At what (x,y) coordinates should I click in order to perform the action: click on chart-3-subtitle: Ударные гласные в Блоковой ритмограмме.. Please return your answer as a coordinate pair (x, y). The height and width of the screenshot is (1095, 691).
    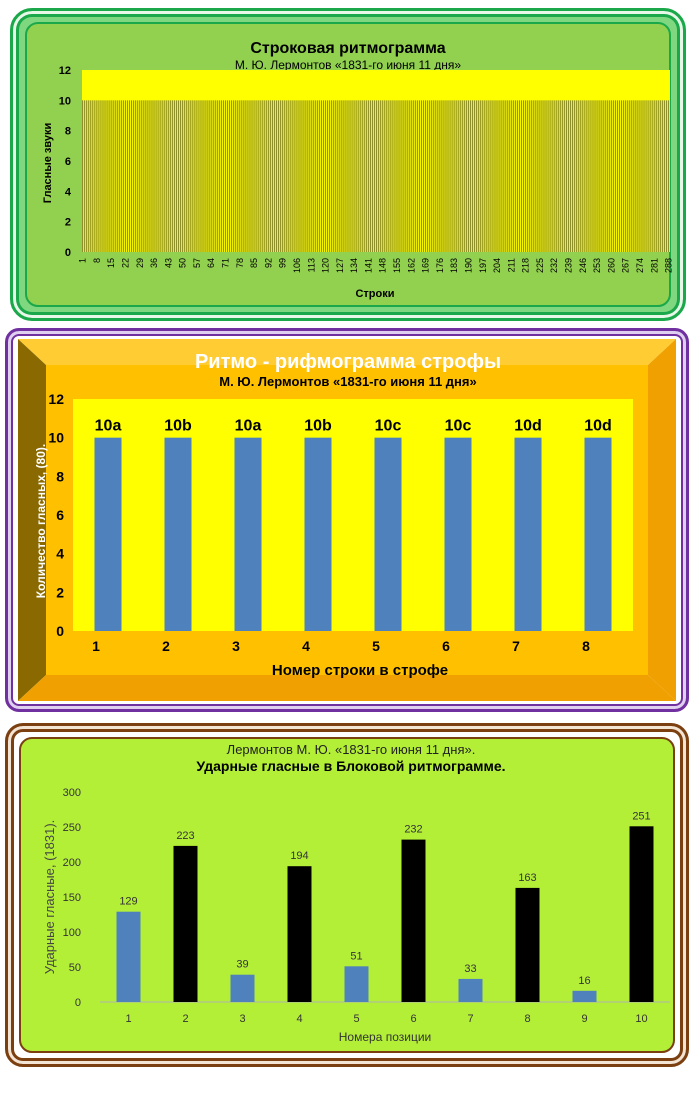
    Looking at the image, I should click on (350, 766).